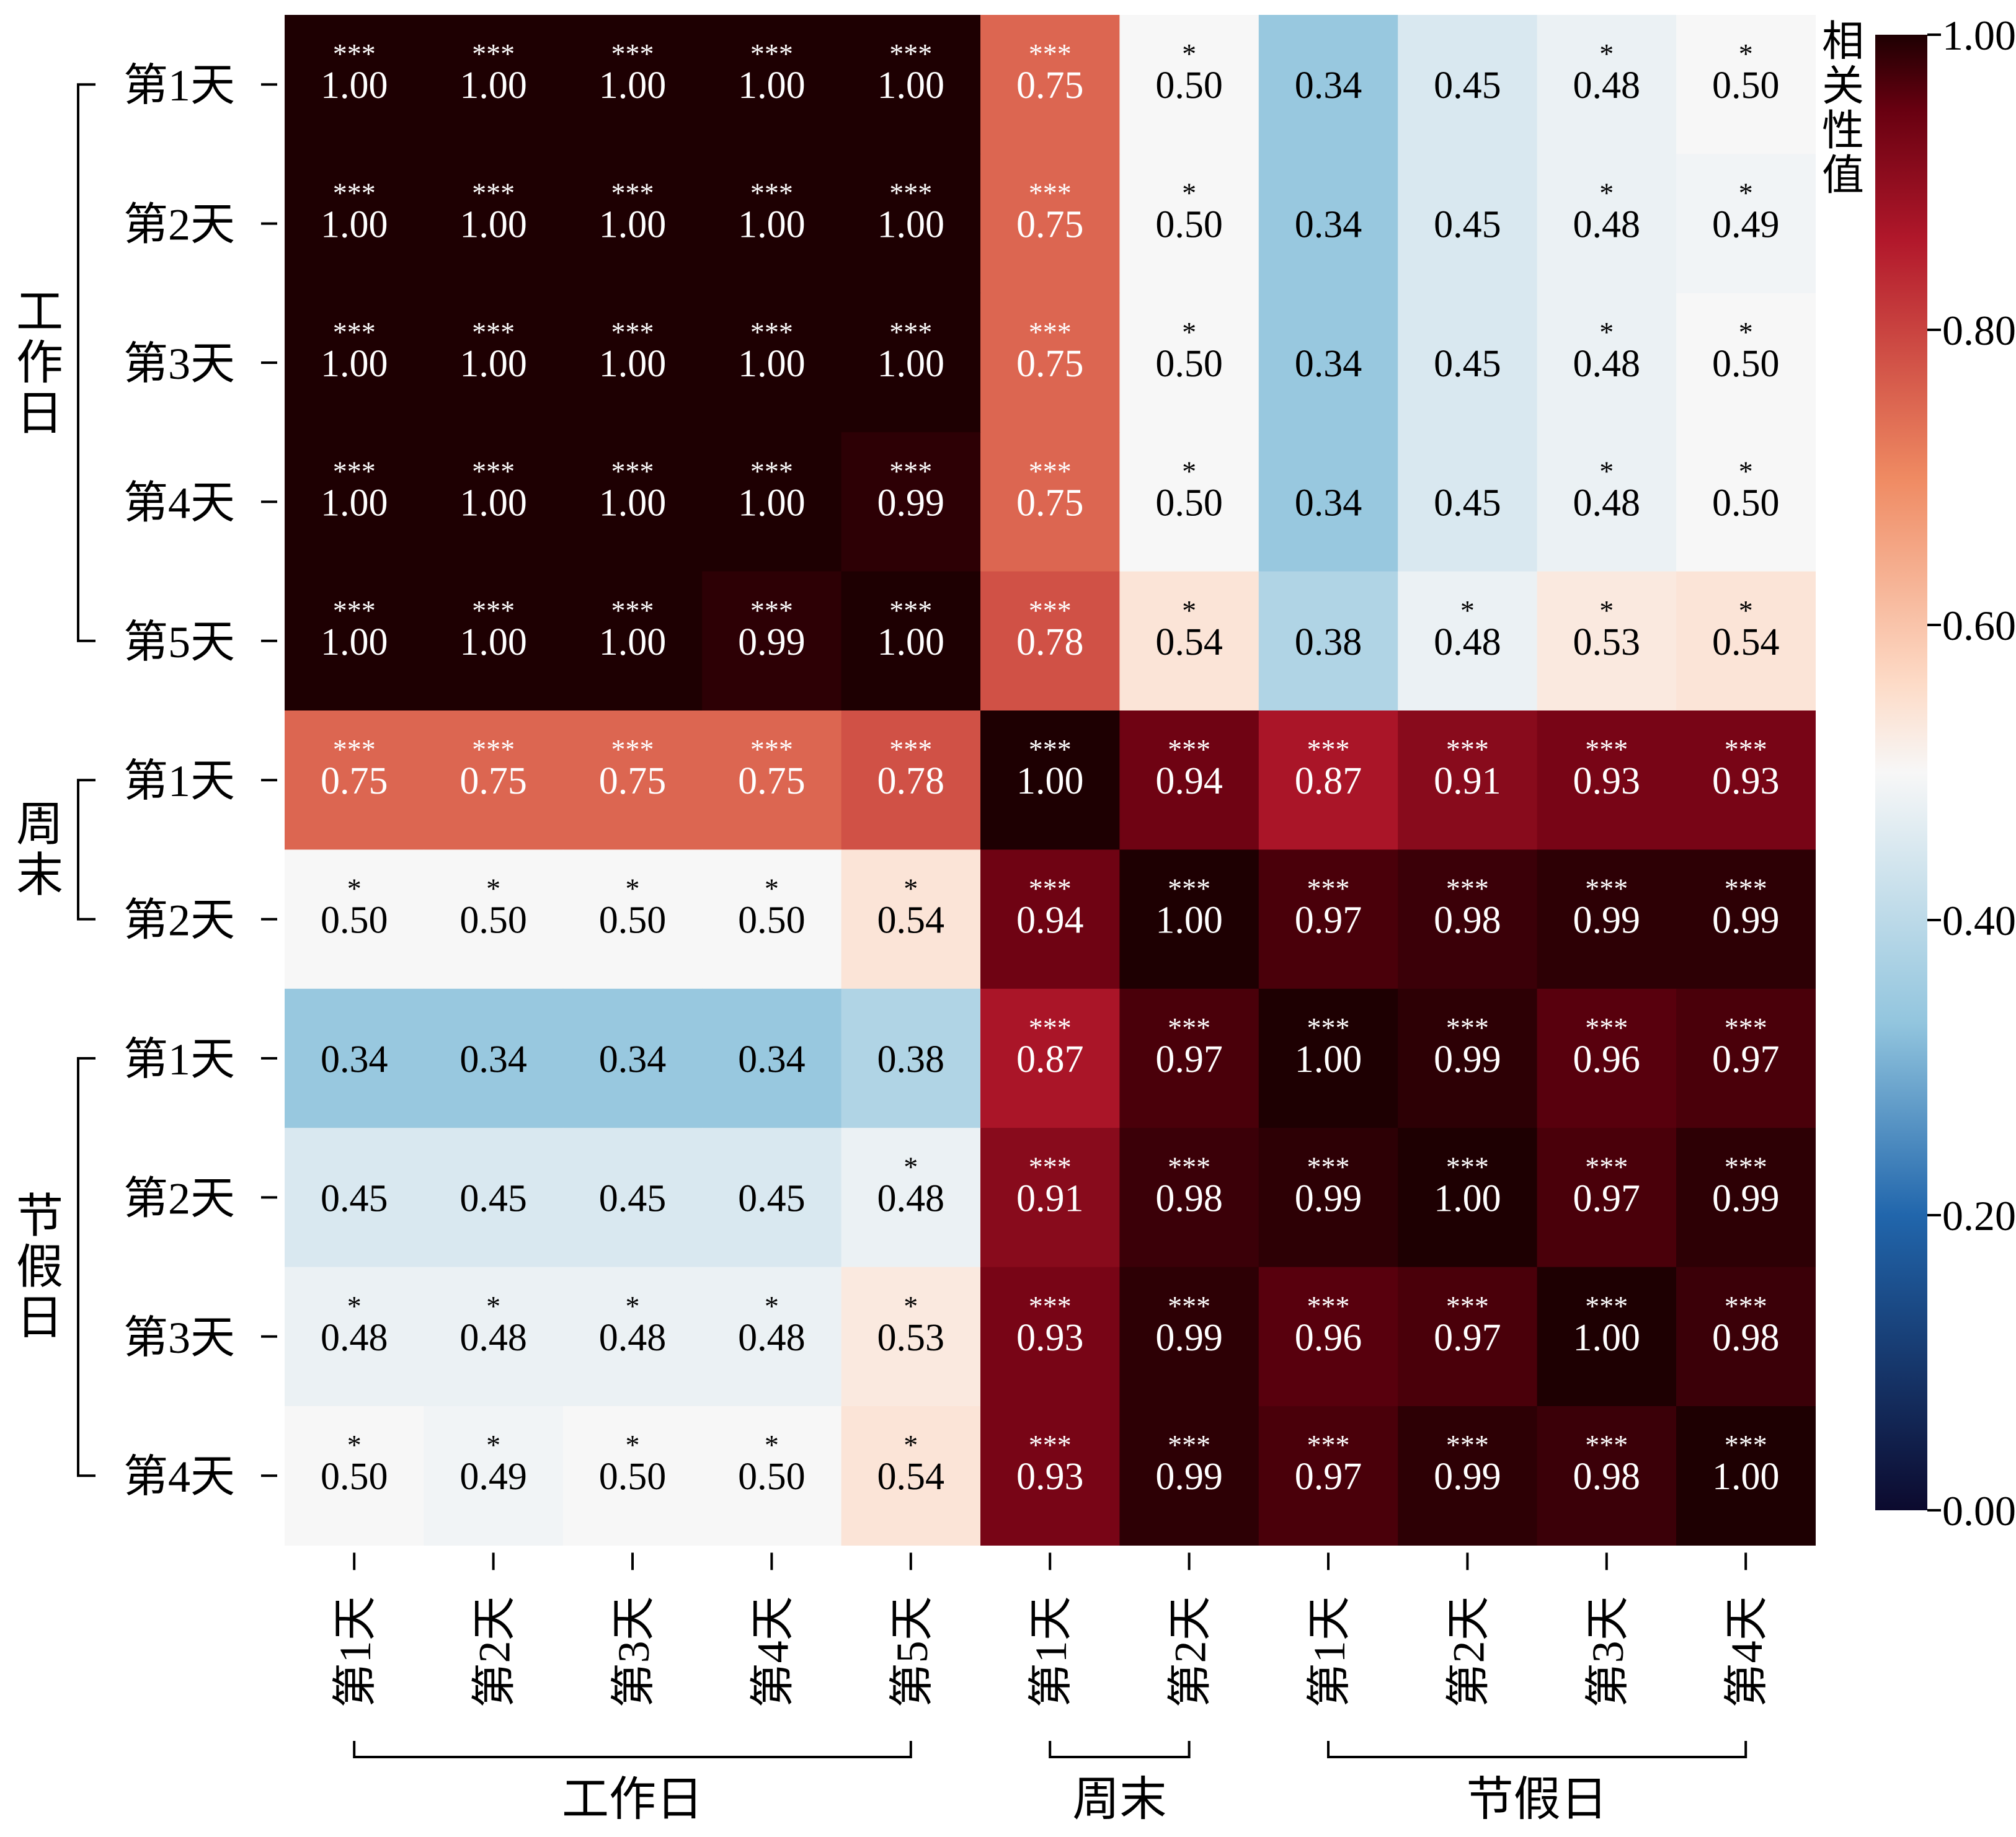 The height and width of the screenshot is (1837, 2016). I want to click on row-group-label: 节假日, so click(39, 1268).